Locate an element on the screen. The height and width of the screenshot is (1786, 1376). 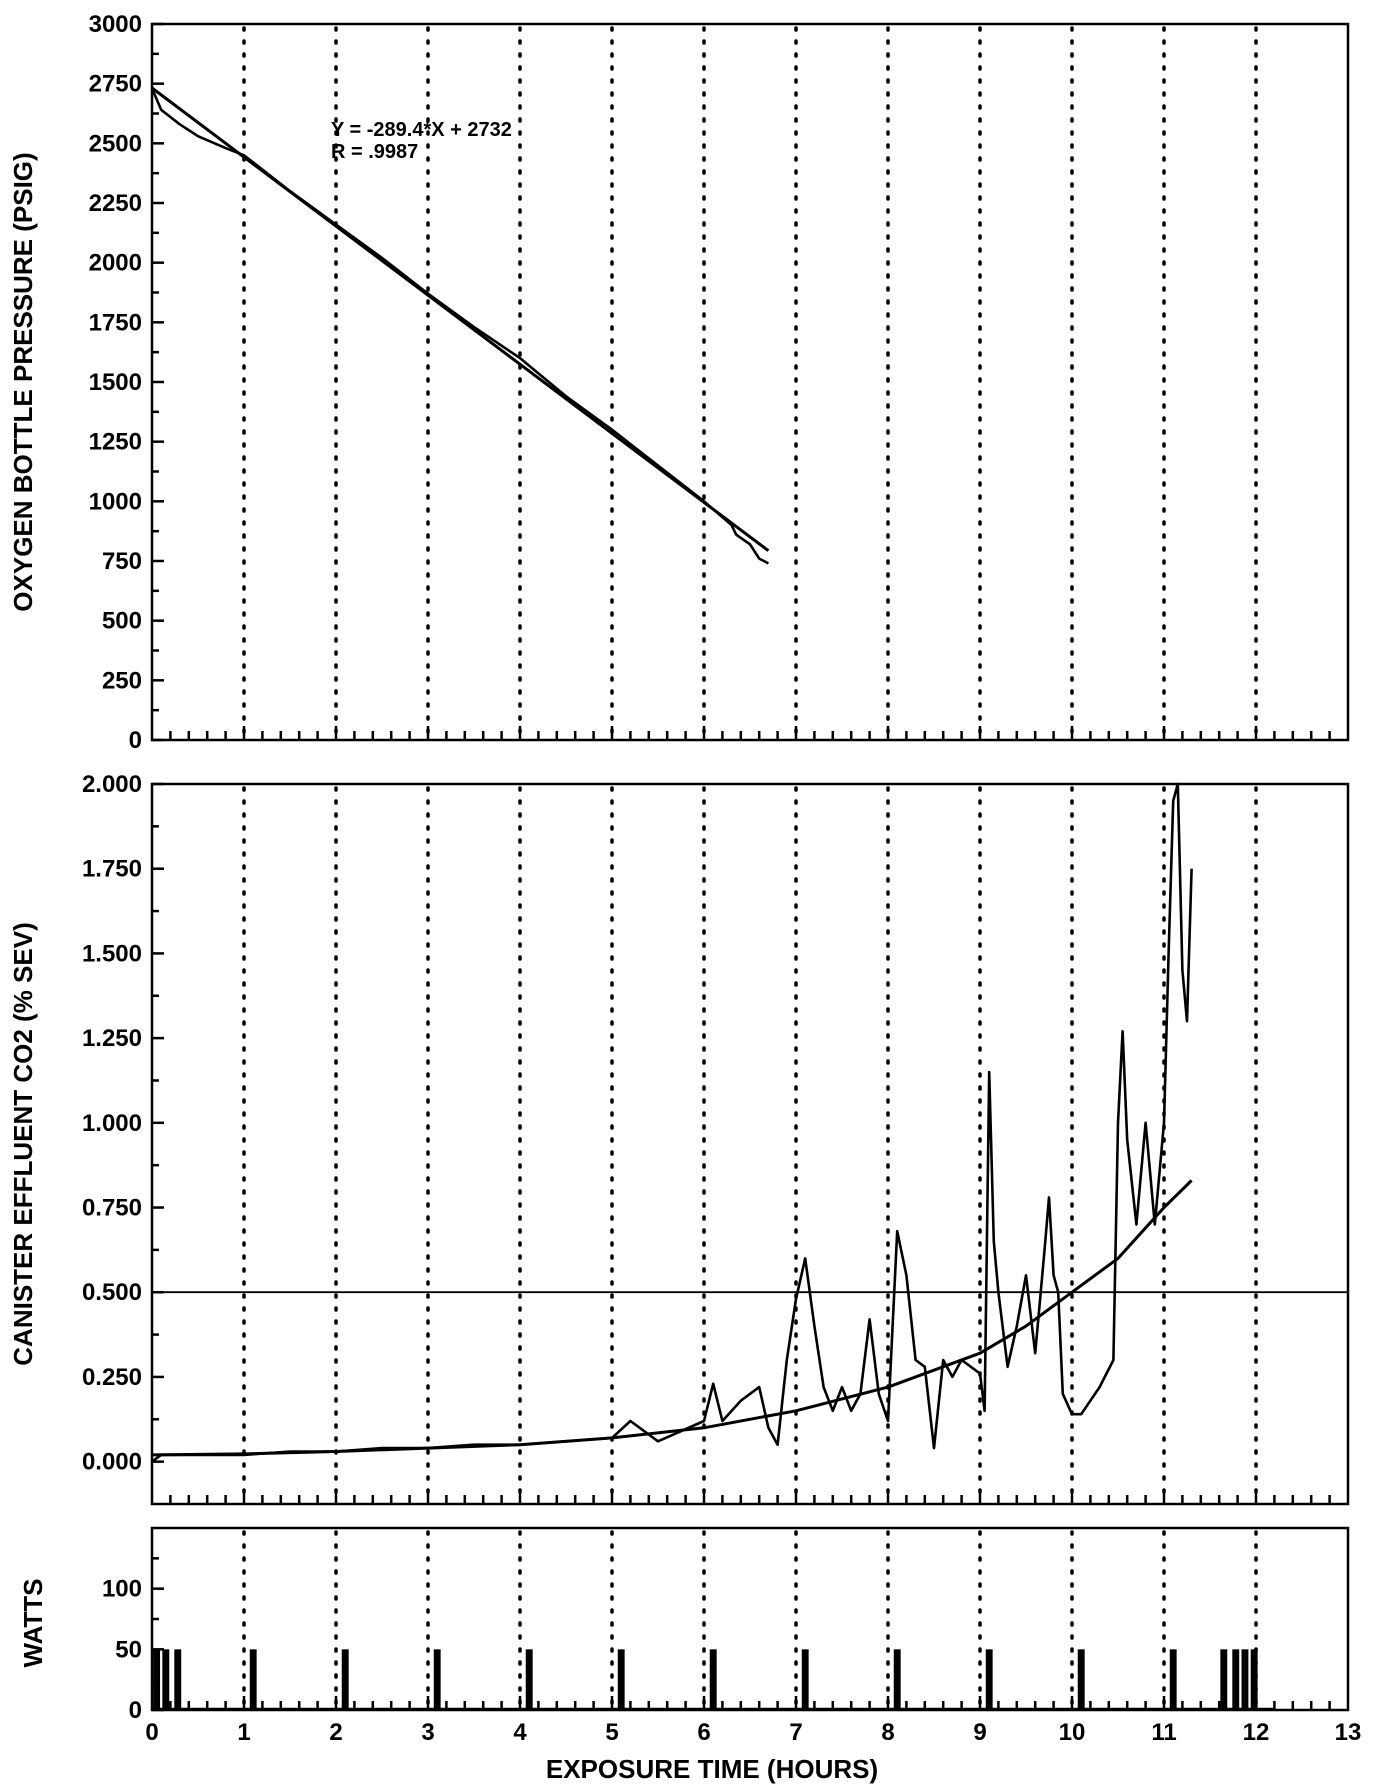
co2-effluent-y-tick-label: 0.250 is located at coordinates (112, 1377).